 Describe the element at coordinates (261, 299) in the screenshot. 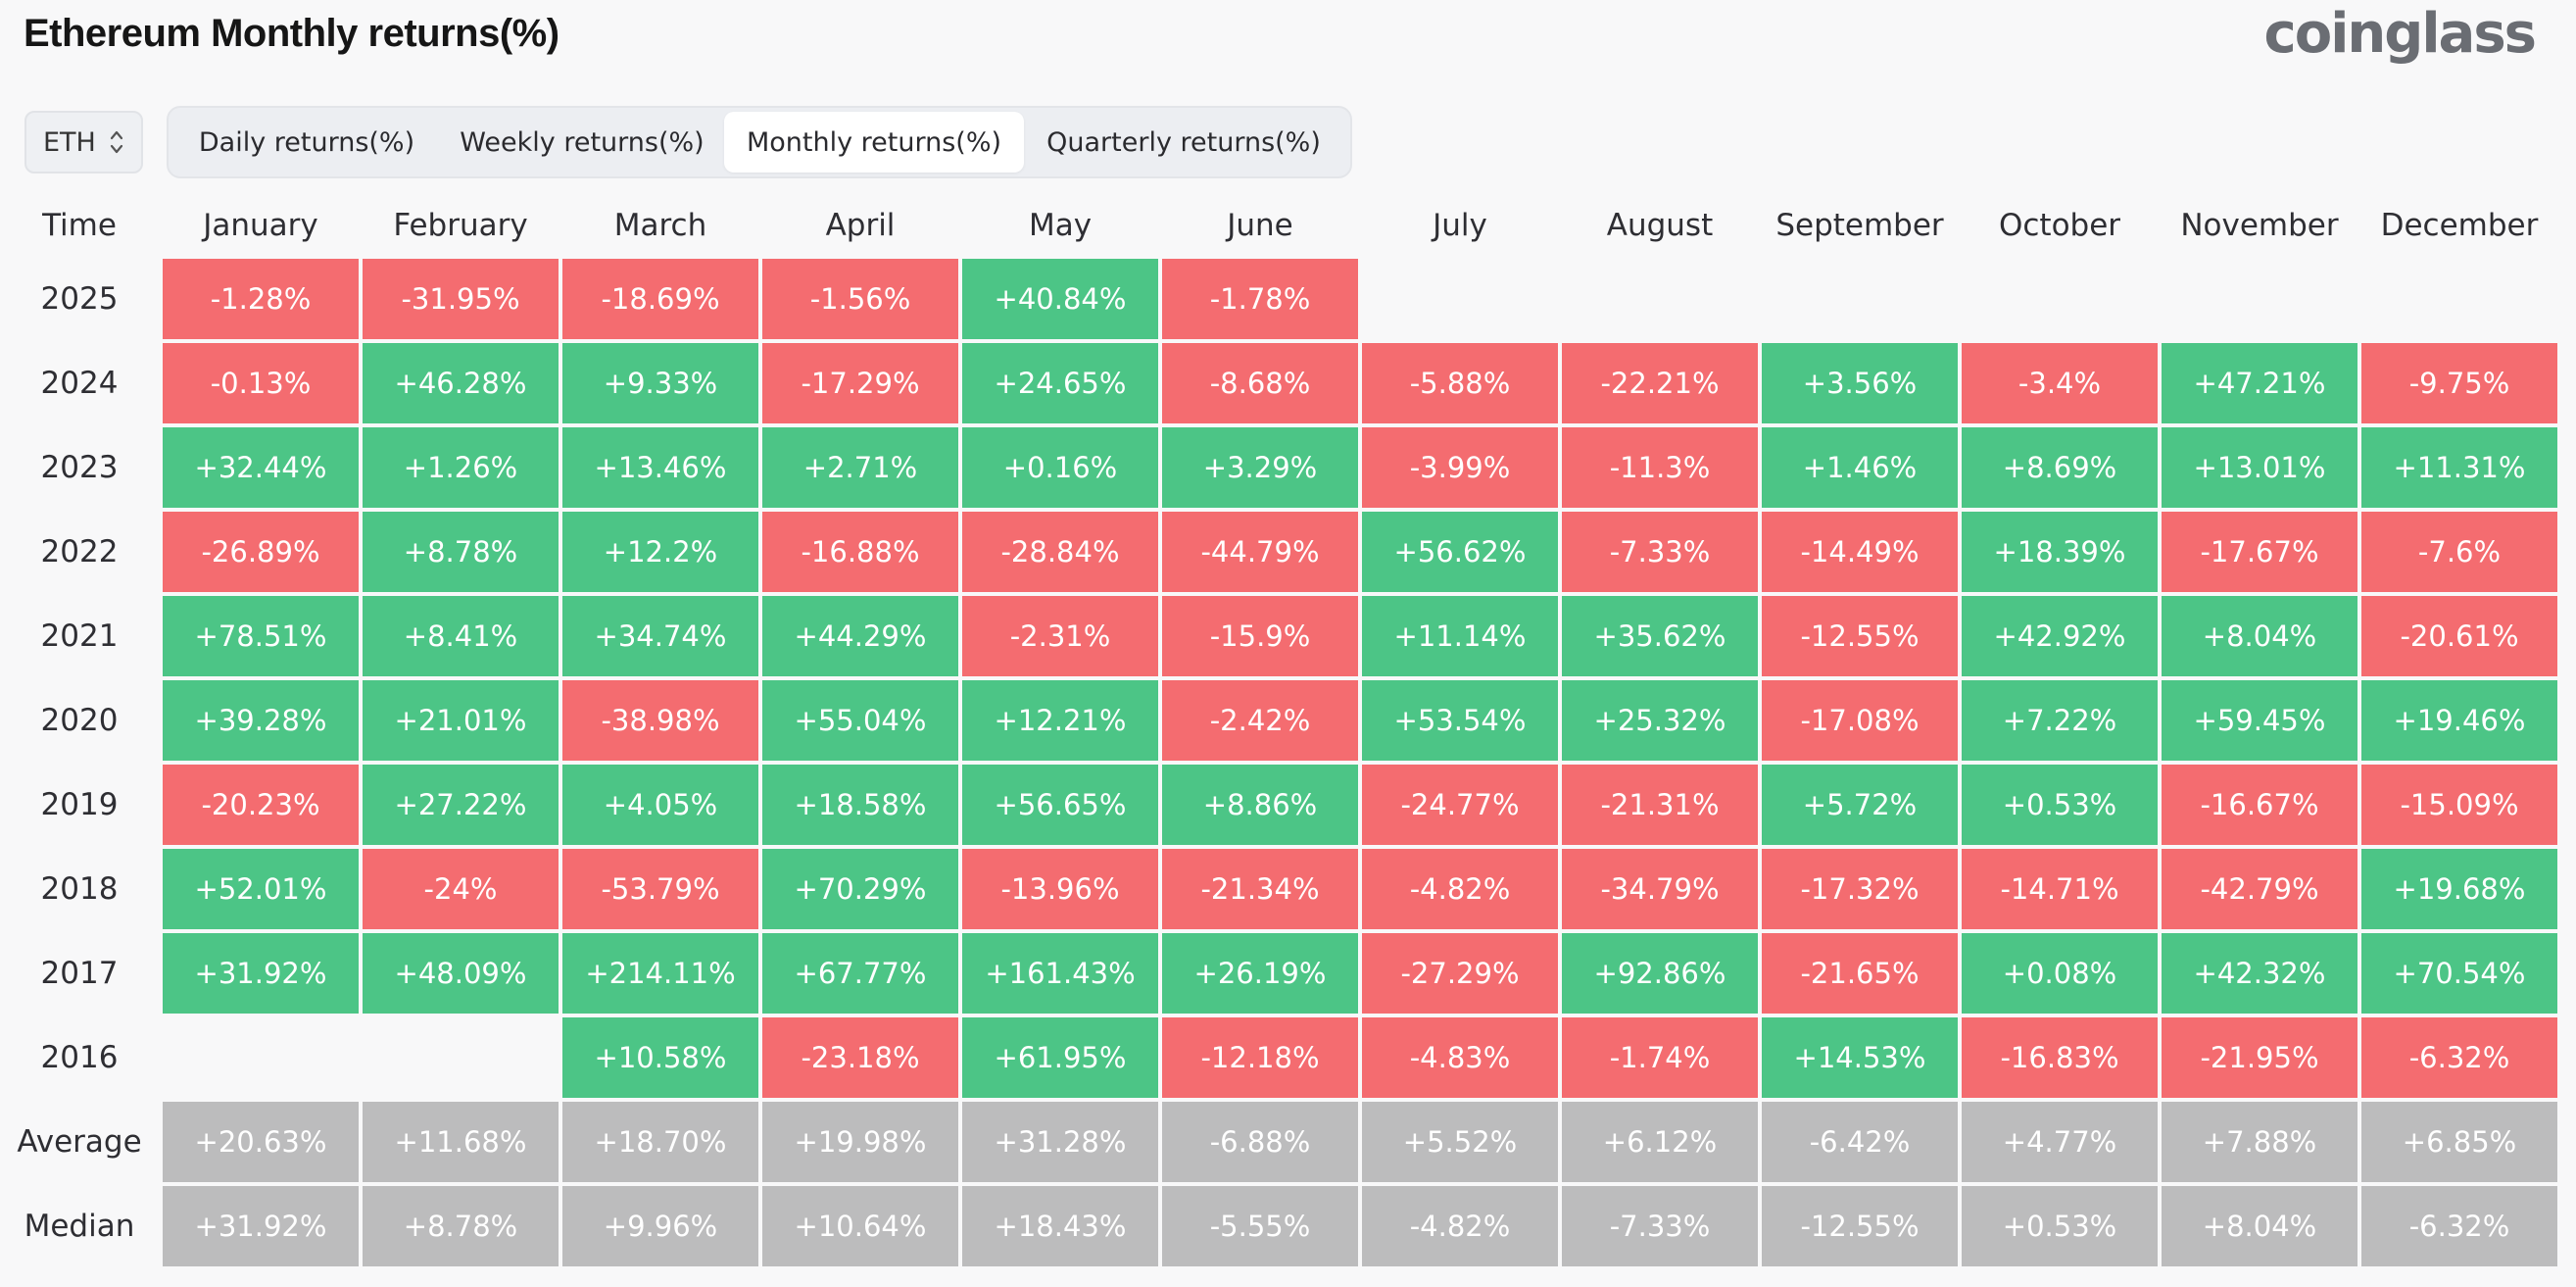

I see `return-cell: -1.28%` at that location.